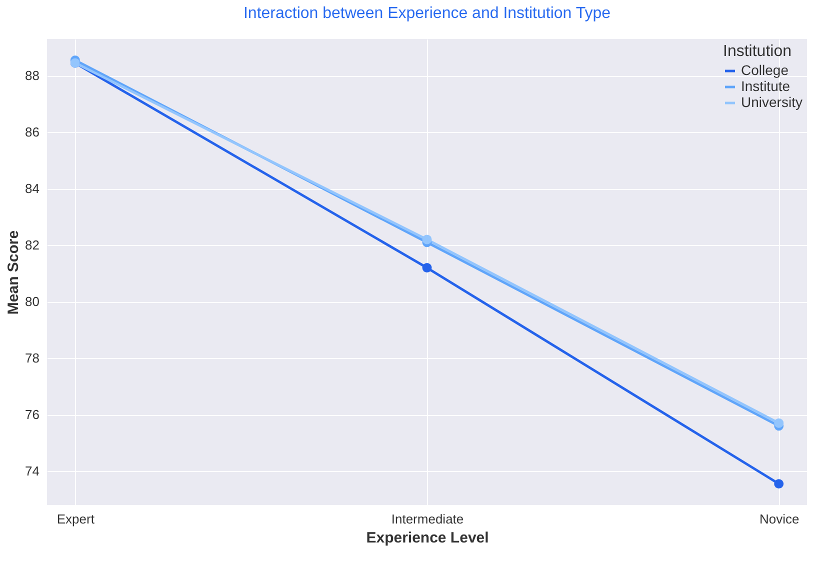  Describe the element at coordinates (32, 414) in the screenshot. I see `y-tick-label: 76` at that location.